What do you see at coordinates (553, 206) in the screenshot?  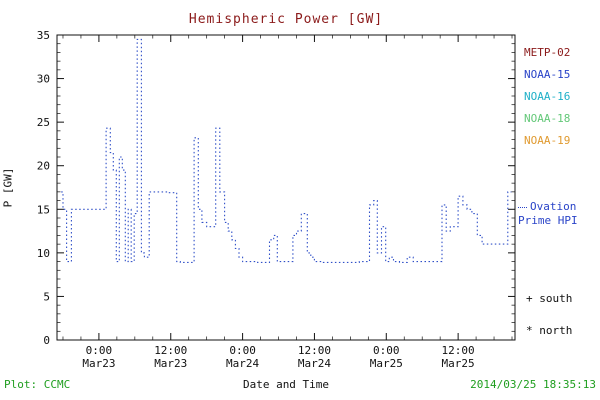 I see `ovation-text-1: Ovation` at bounding box center [553, 206].